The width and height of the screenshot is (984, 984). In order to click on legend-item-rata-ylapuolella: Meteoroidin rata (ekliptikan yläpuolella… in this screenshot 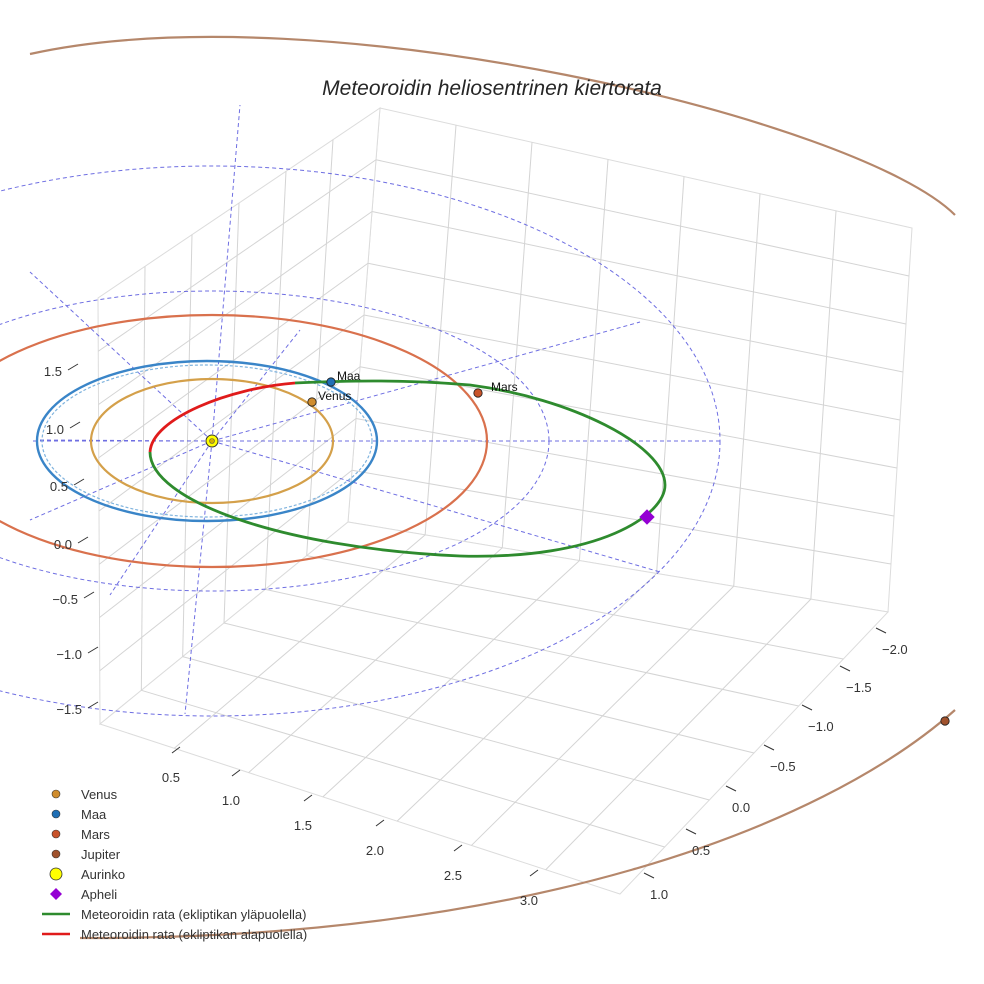, I will do `click(174, 914)`.